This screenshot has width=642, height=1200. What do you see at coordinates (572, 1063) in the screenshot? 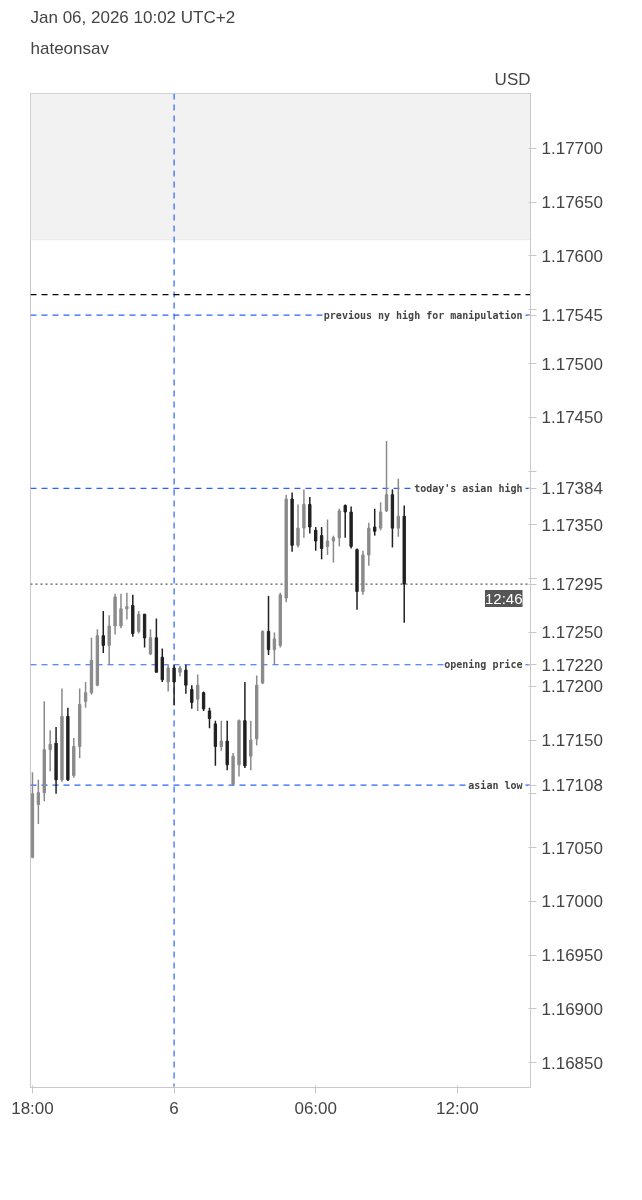
I see `y-tick-label: 1.16850` at bounding box center [572, 1063].